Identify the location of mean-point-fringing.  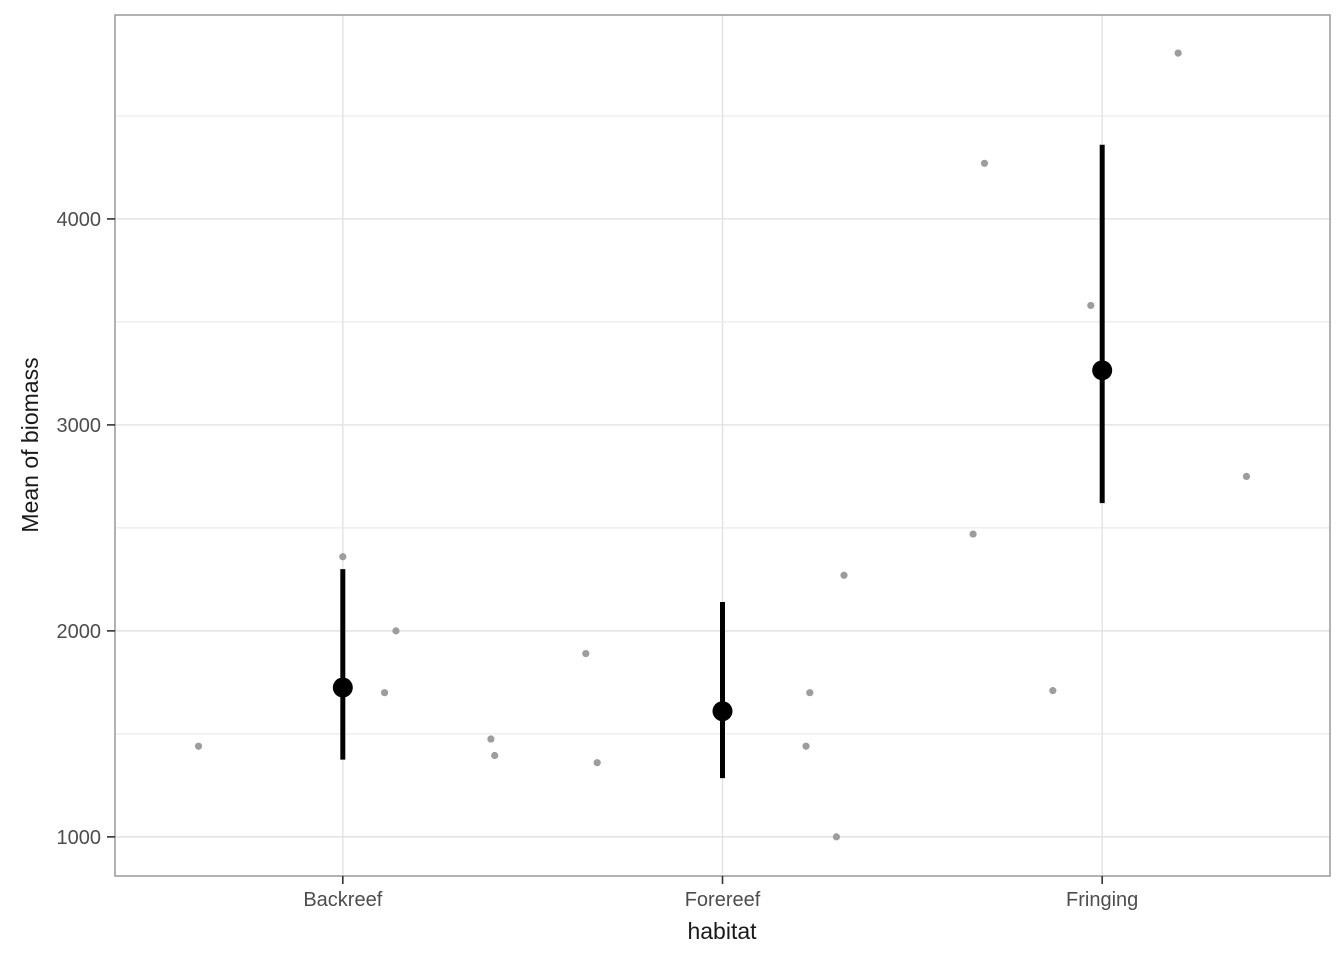
(1102, 370).